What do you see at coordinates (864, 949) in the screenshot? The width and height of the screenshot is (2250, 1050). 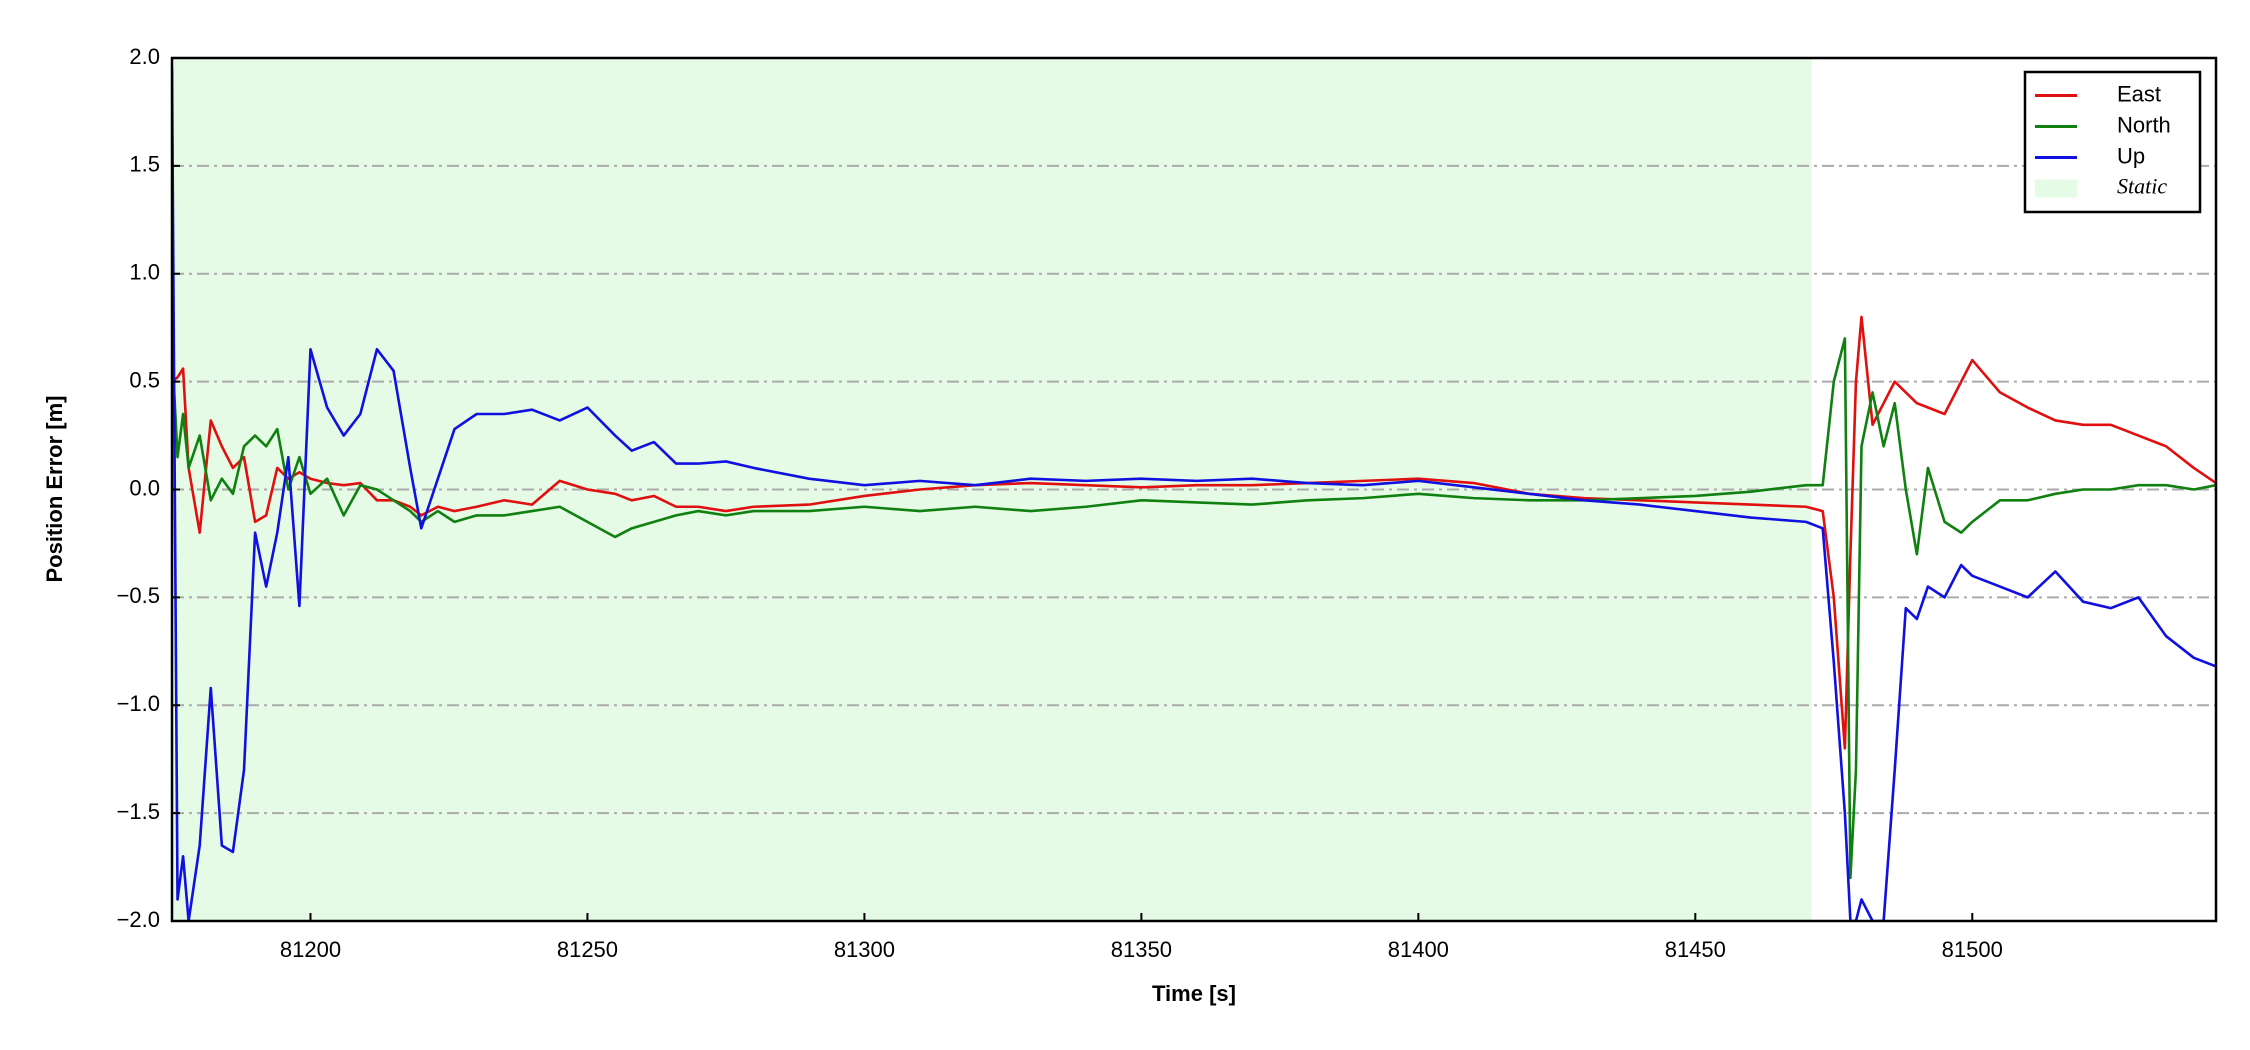 I see `x-tick-label: 81300` at bounding box center [864, 949].